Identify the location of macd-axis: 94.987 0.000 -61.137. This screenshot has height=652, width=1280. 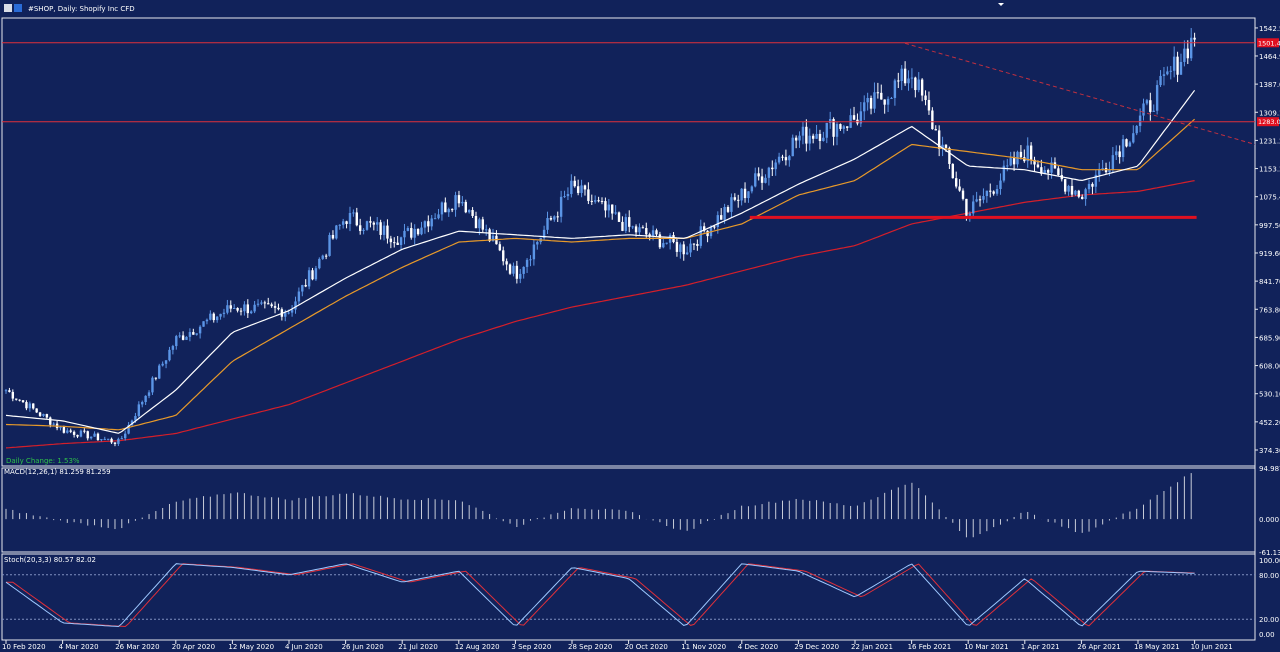
(1269, 511).